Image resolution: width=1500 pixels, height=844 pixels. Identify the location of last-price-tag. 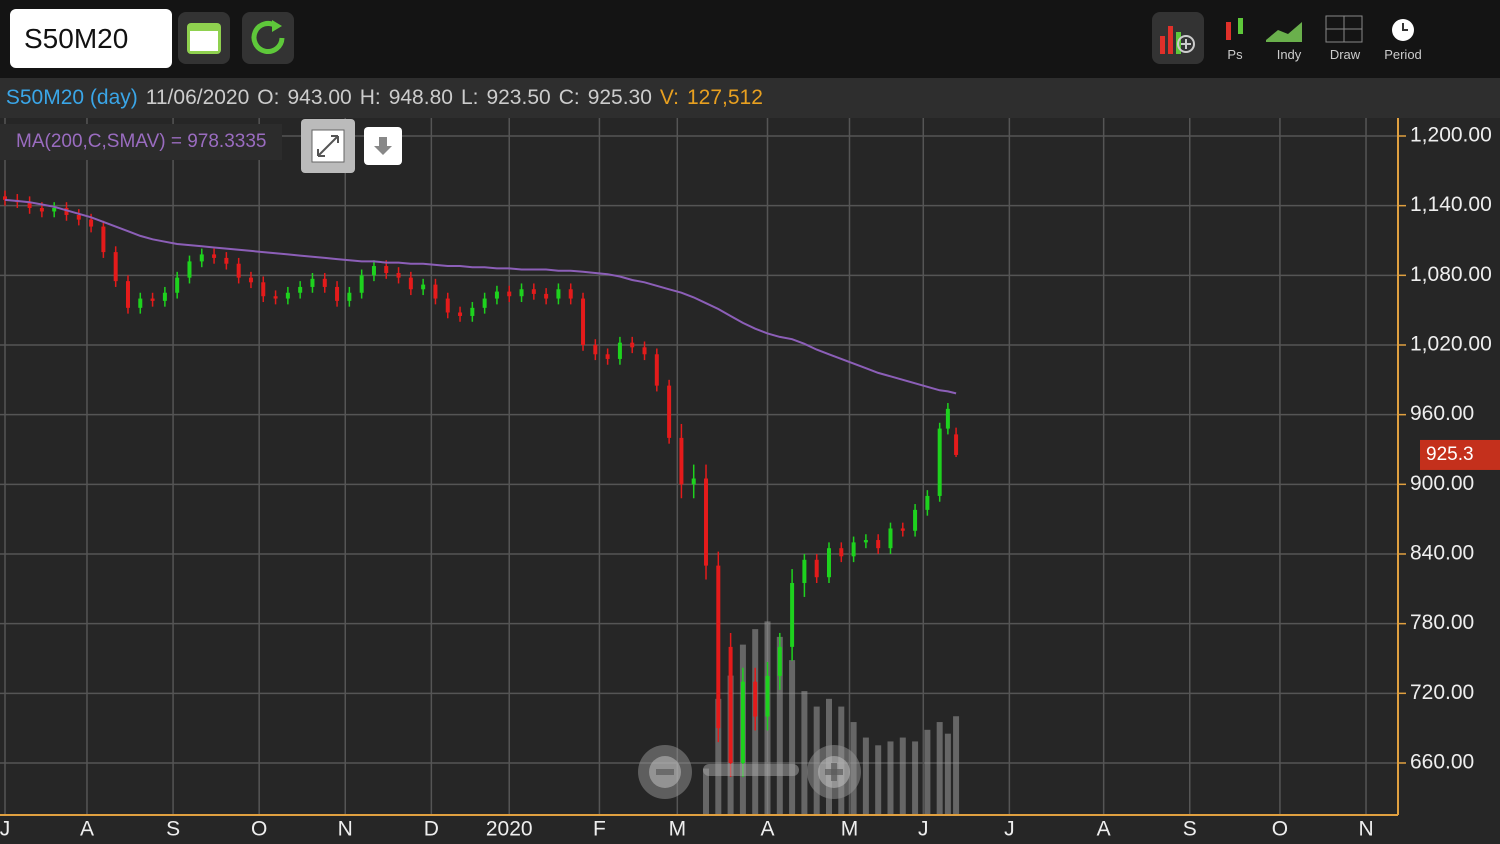
(1460, 454).